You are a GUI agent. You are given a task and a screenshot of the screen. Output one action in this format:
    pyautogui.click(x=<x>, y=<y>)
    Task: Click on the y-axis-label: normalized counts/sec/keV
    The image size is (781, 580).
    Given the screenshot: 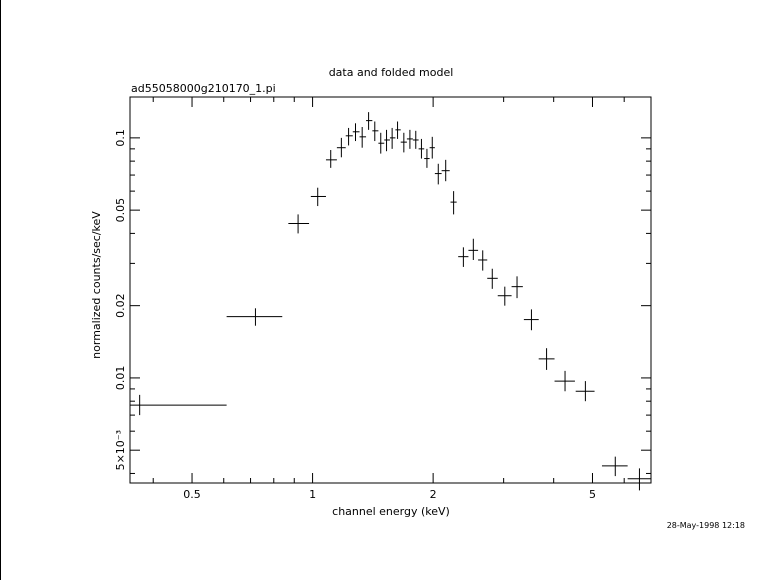 What is the action you would take?
    pyautogui.click(x=96, y=285)
    